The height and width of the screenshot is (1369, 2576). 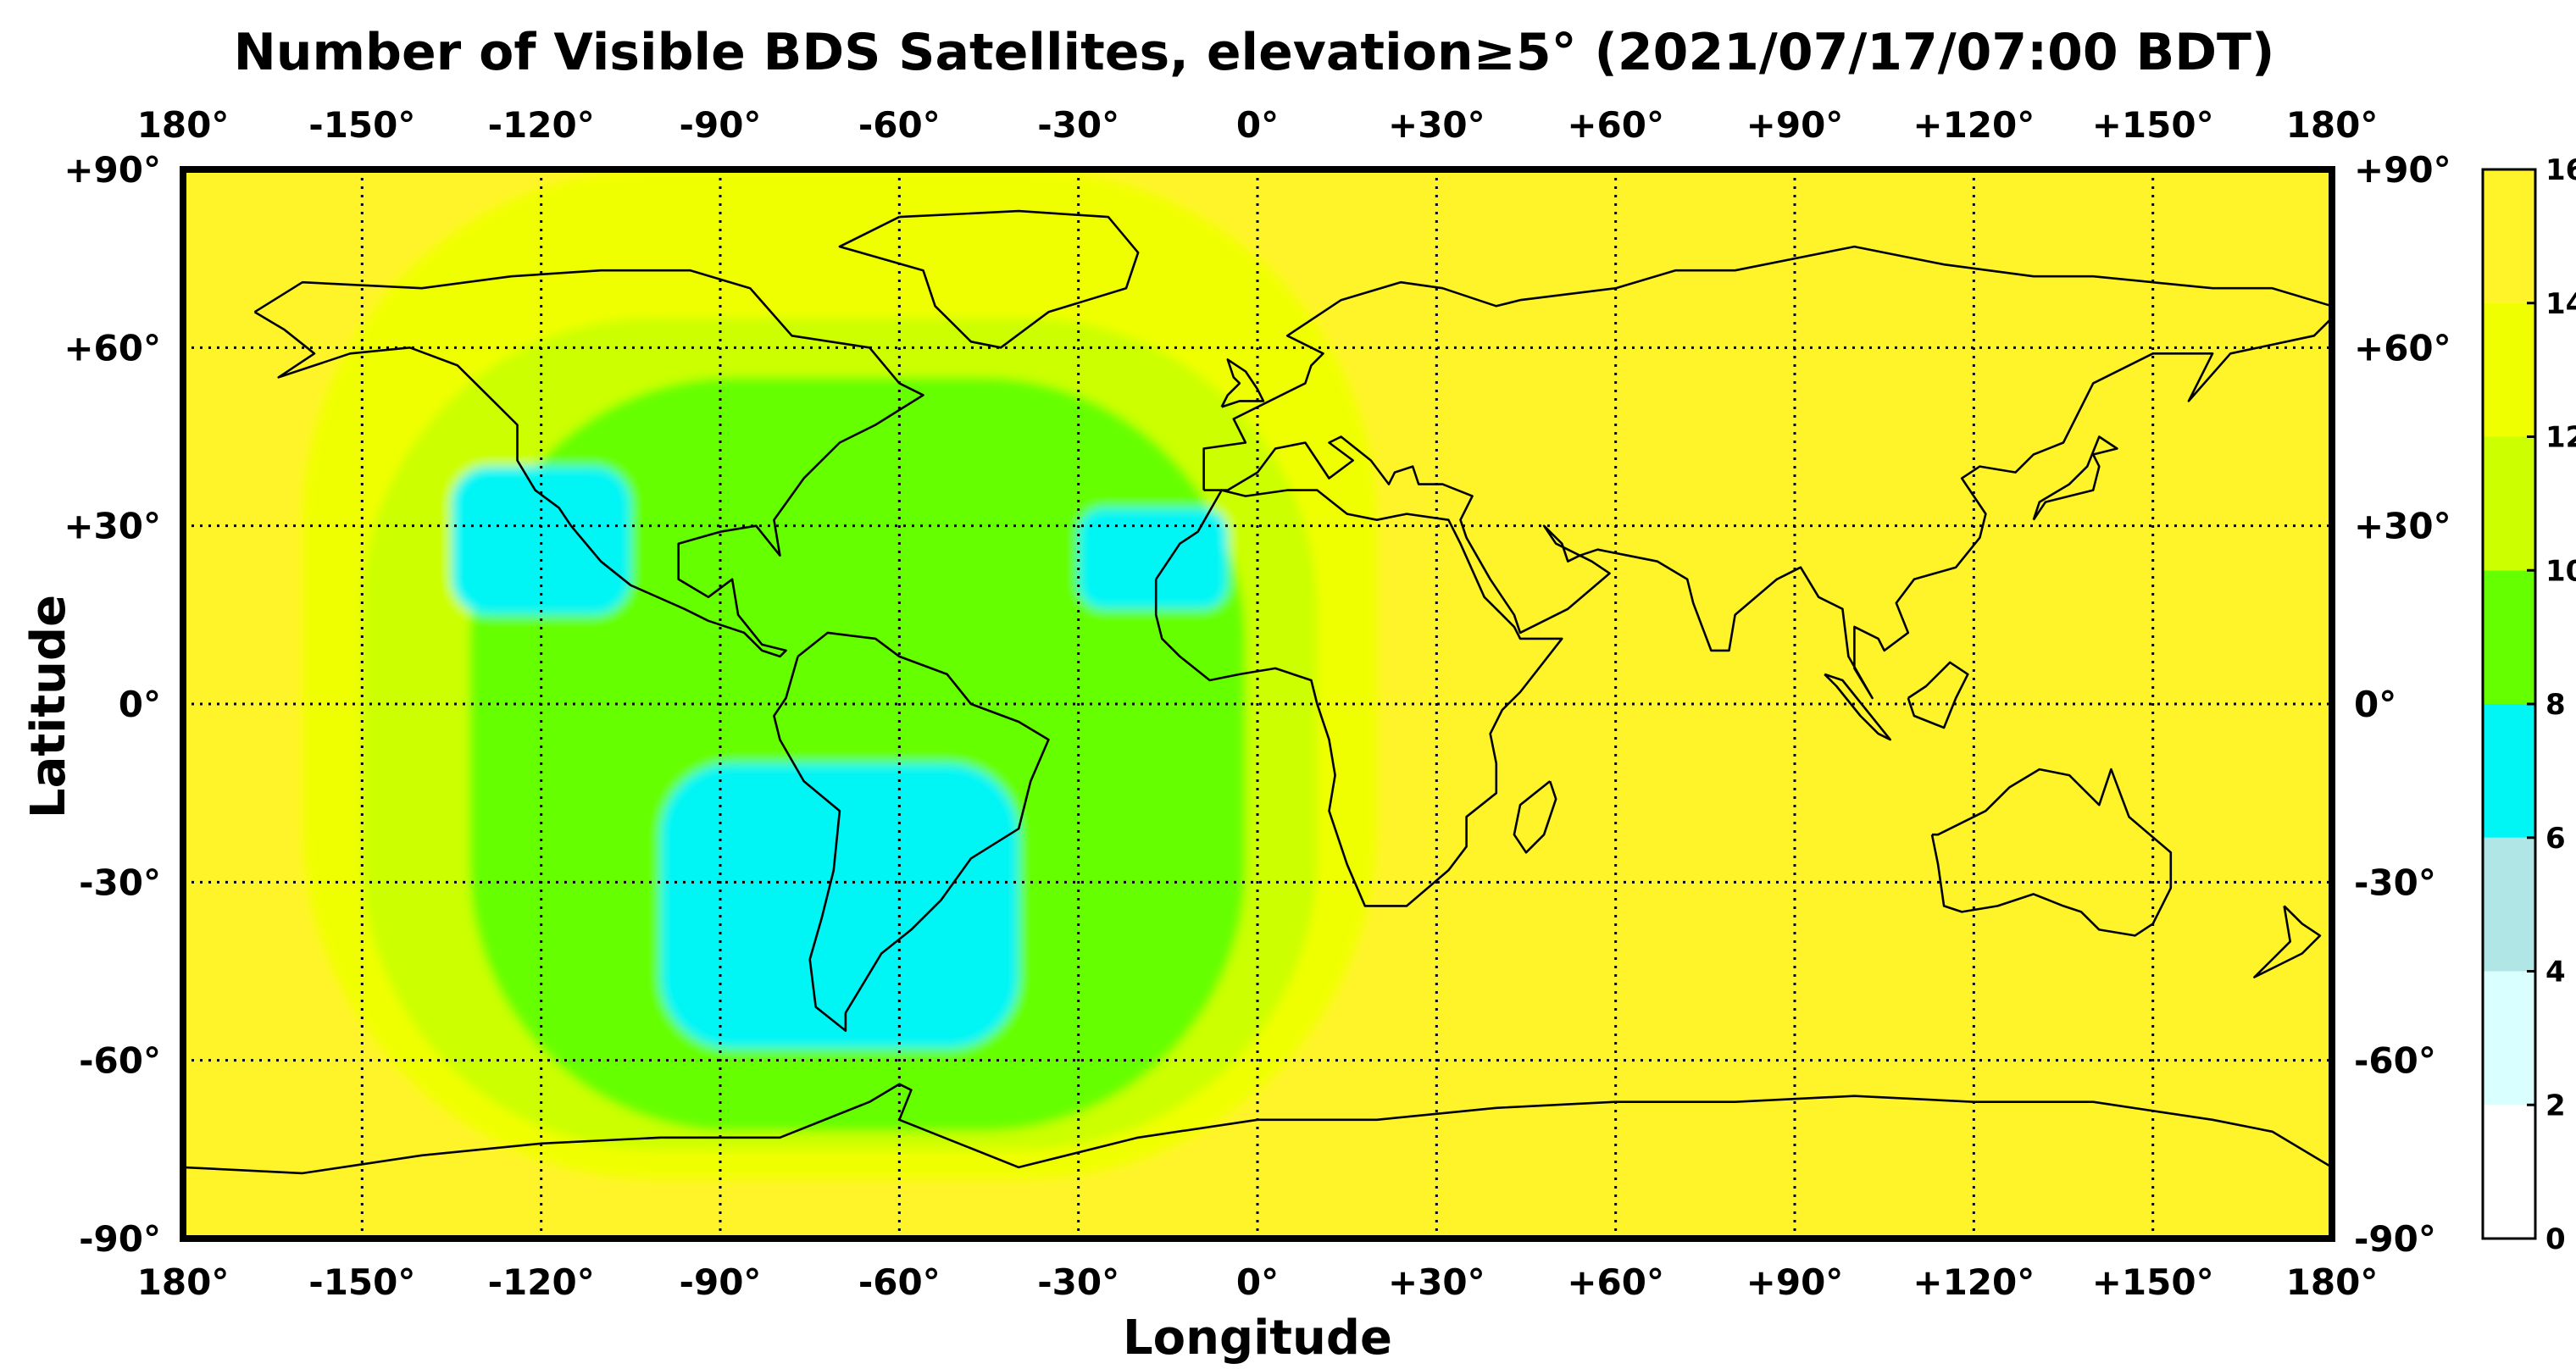 I want to click on x-tick-label-top: 0°, so click(x=1257, y=125).